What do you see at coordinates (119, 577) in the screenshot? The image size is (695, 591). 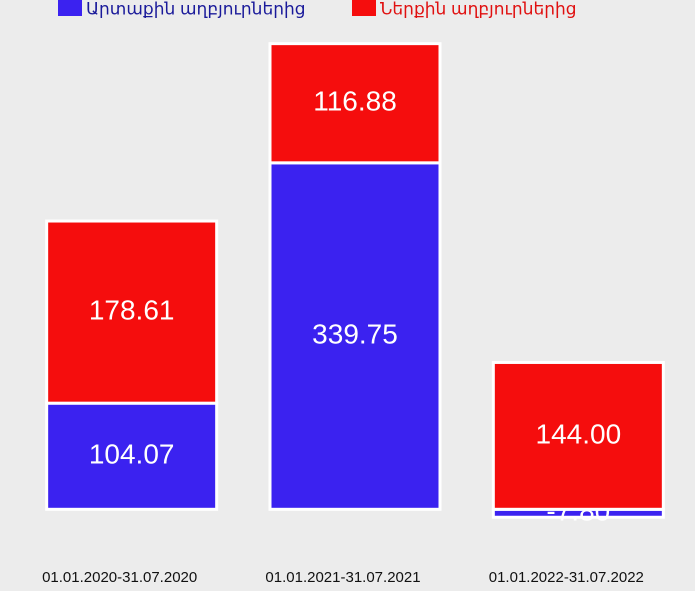 I see `x-tick-label: 01.01.2020-31.07.2020` at bounding box center [119, 577].